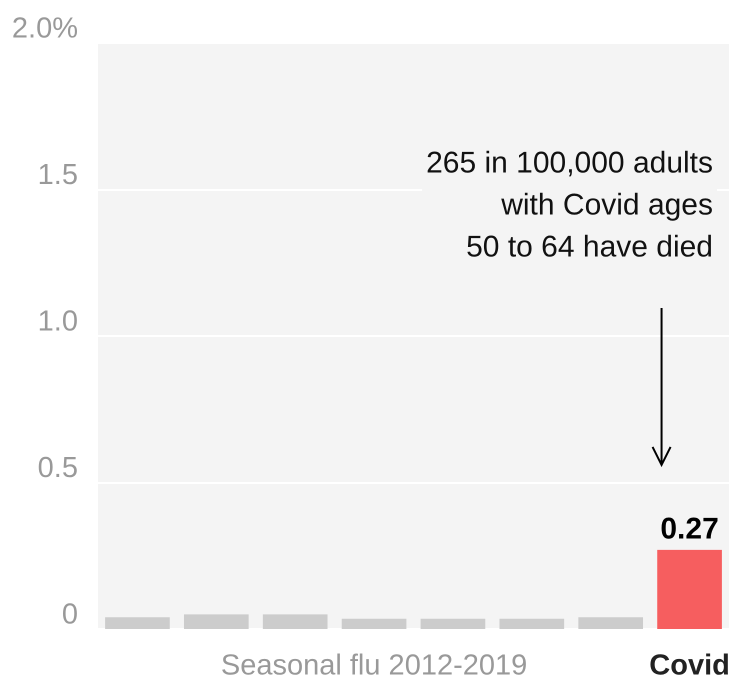 The height and width of the screenshot is (688, 741). Describe the element at coordinates (58, 175) in the screenshot. I see `y-tick-label: 1.5` at that location.